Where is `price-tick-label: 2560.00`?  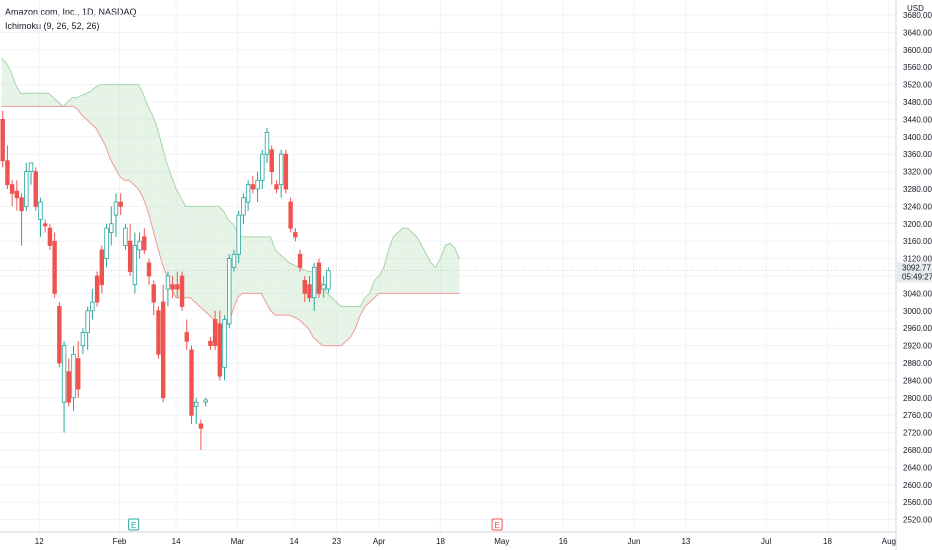 price-tick-label: 2560.00 is located at coordinates (917, 502).